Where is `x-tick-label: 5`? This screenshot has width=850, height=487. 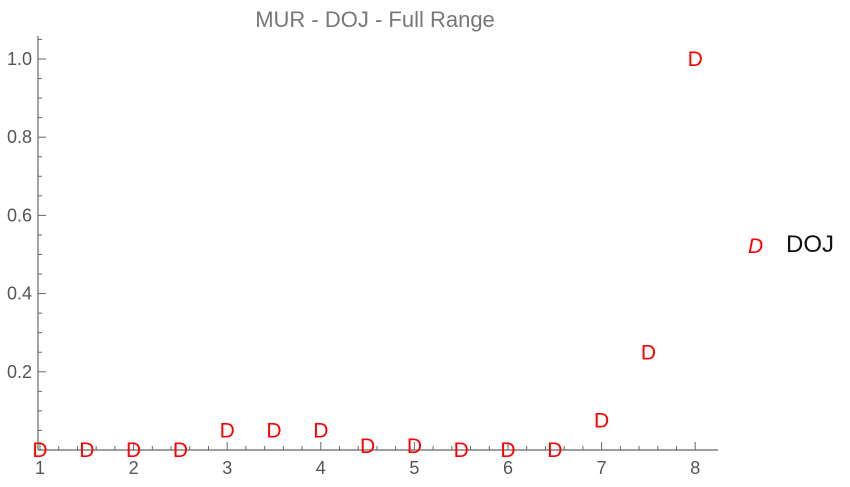 x-tick-label: 5 is located at coordinates (414, 468).